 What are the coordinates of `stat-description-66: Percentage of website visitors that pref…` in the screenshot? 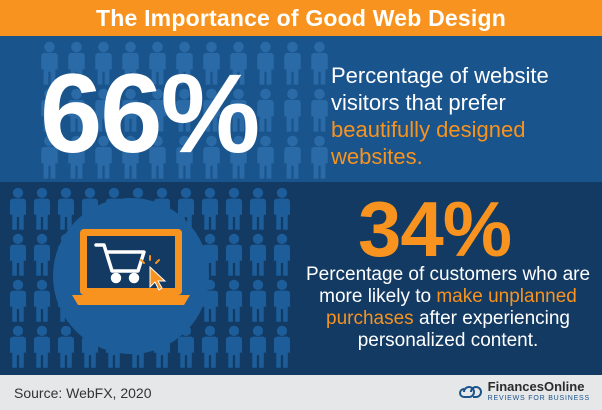 It's located at (463, 116).